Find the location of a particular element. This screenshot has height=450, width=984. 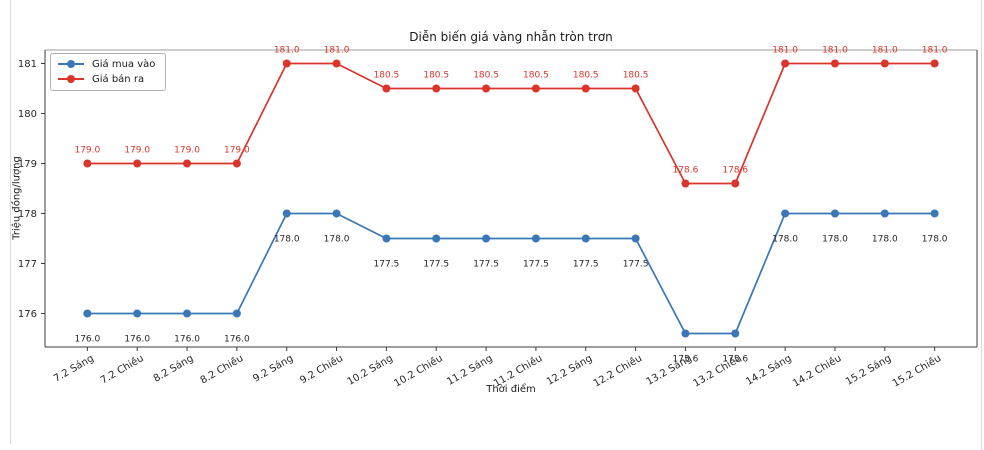

y-tick-label: 178 is located at coordinates (27, 214).